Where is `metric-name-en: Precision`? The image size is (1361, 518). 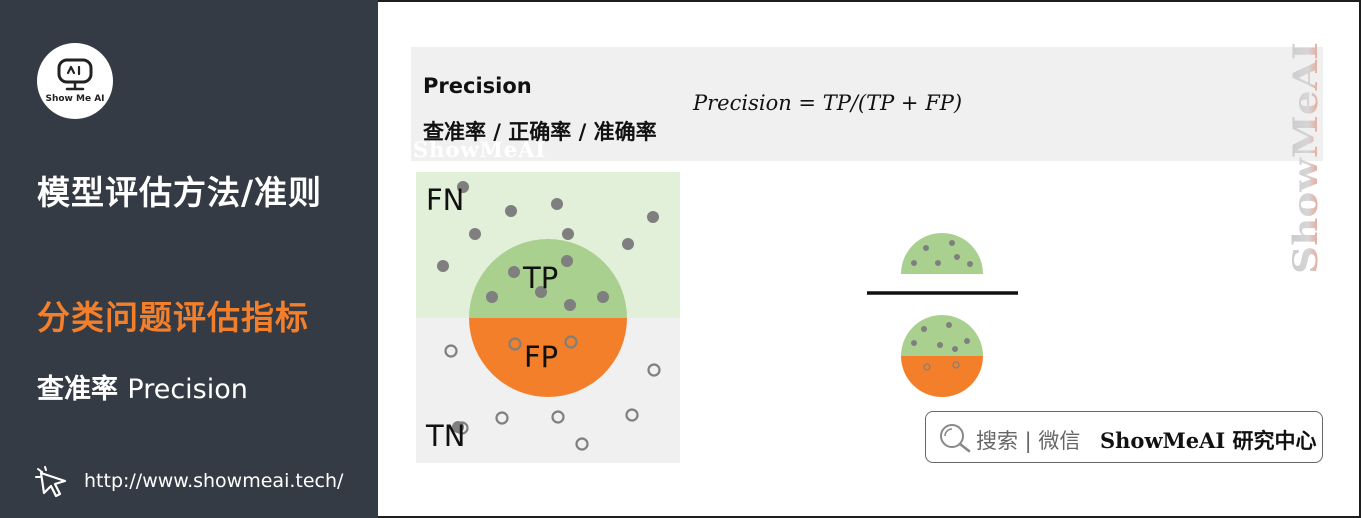 metric-name-en: Precision is located at coordinates (477, 86).